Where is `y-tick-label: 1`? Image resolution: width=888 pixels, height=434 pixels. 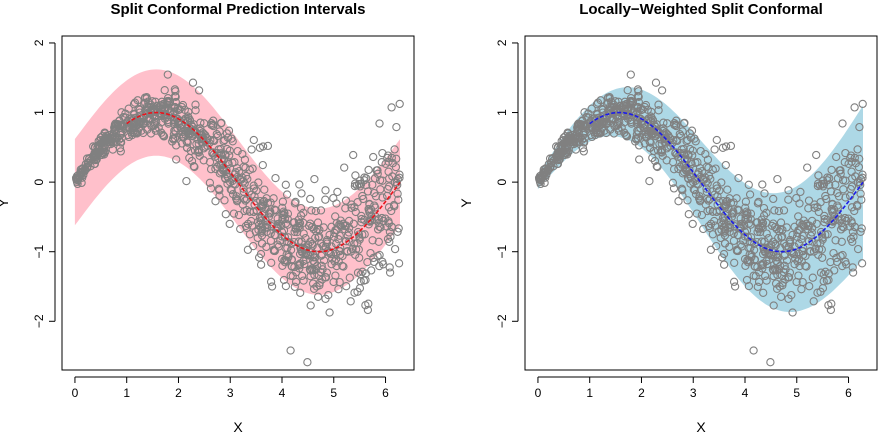 y-tick-label: 1 is located at coordinates (39, 112).